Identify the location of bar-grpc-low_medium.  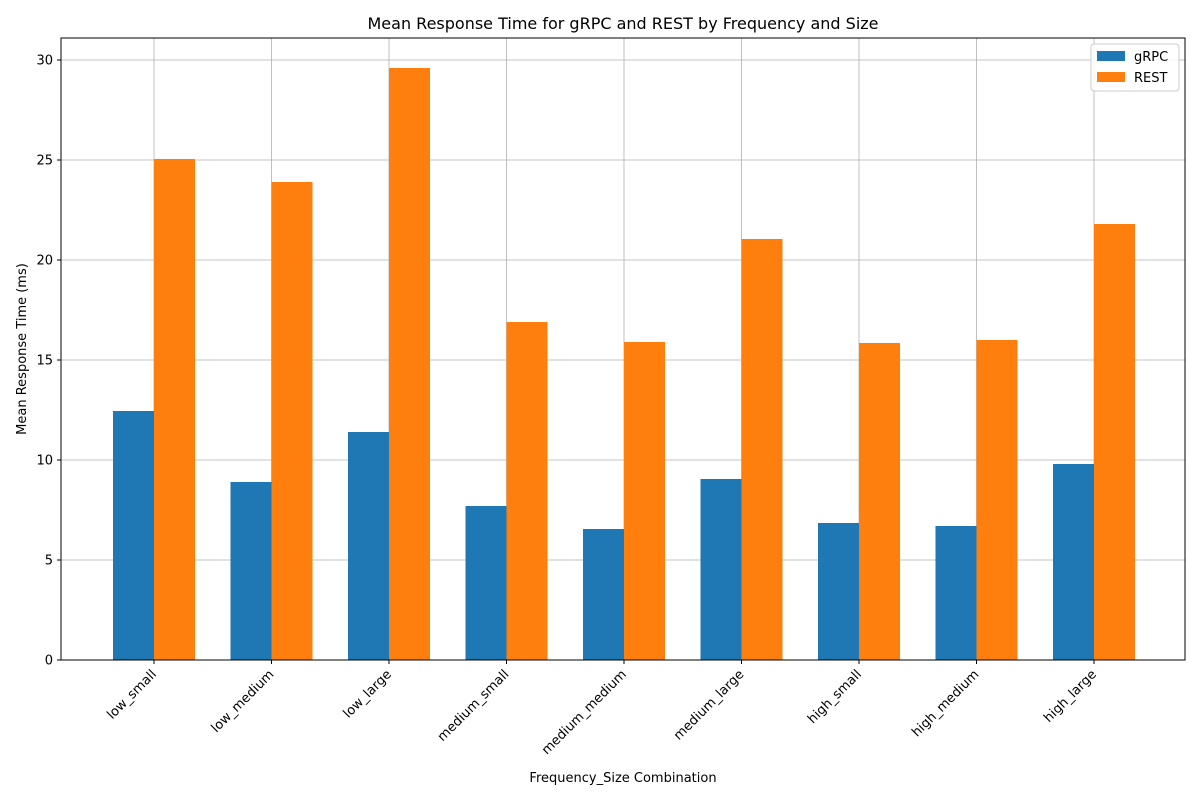
(251, 571).